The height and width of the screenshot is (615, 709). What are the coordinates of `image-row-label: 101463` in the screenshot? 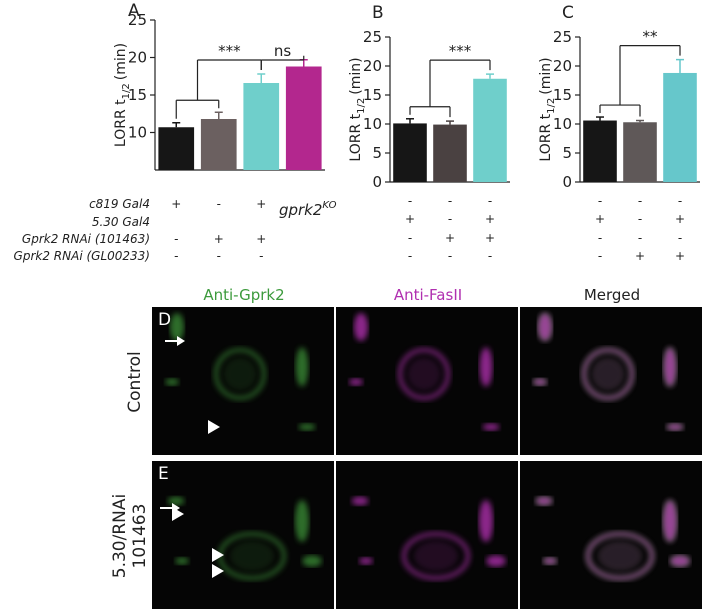 It's located at (140, 536).